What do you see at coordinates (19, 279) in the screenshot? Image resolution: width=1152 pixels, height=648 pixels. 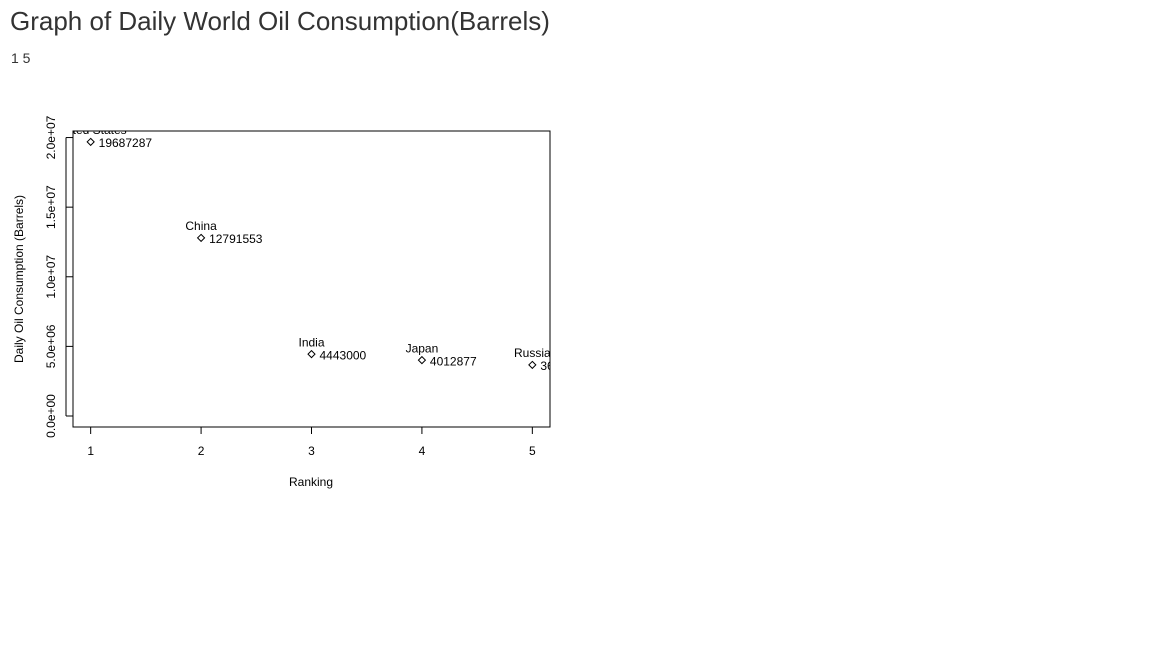 I see `y-axis-label: Daily Oil Consumption (Barrels)` at bounding box center [19, 279].